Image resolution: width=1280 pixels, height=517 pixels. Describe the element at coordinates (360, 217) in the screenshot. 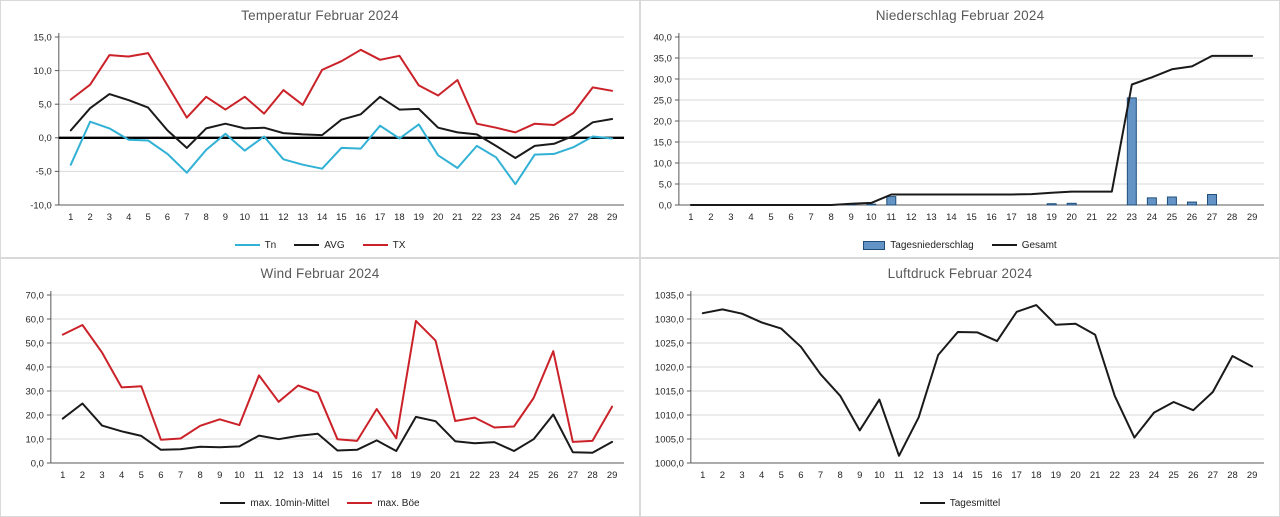

I see `x-tick-label: 16` at that location.